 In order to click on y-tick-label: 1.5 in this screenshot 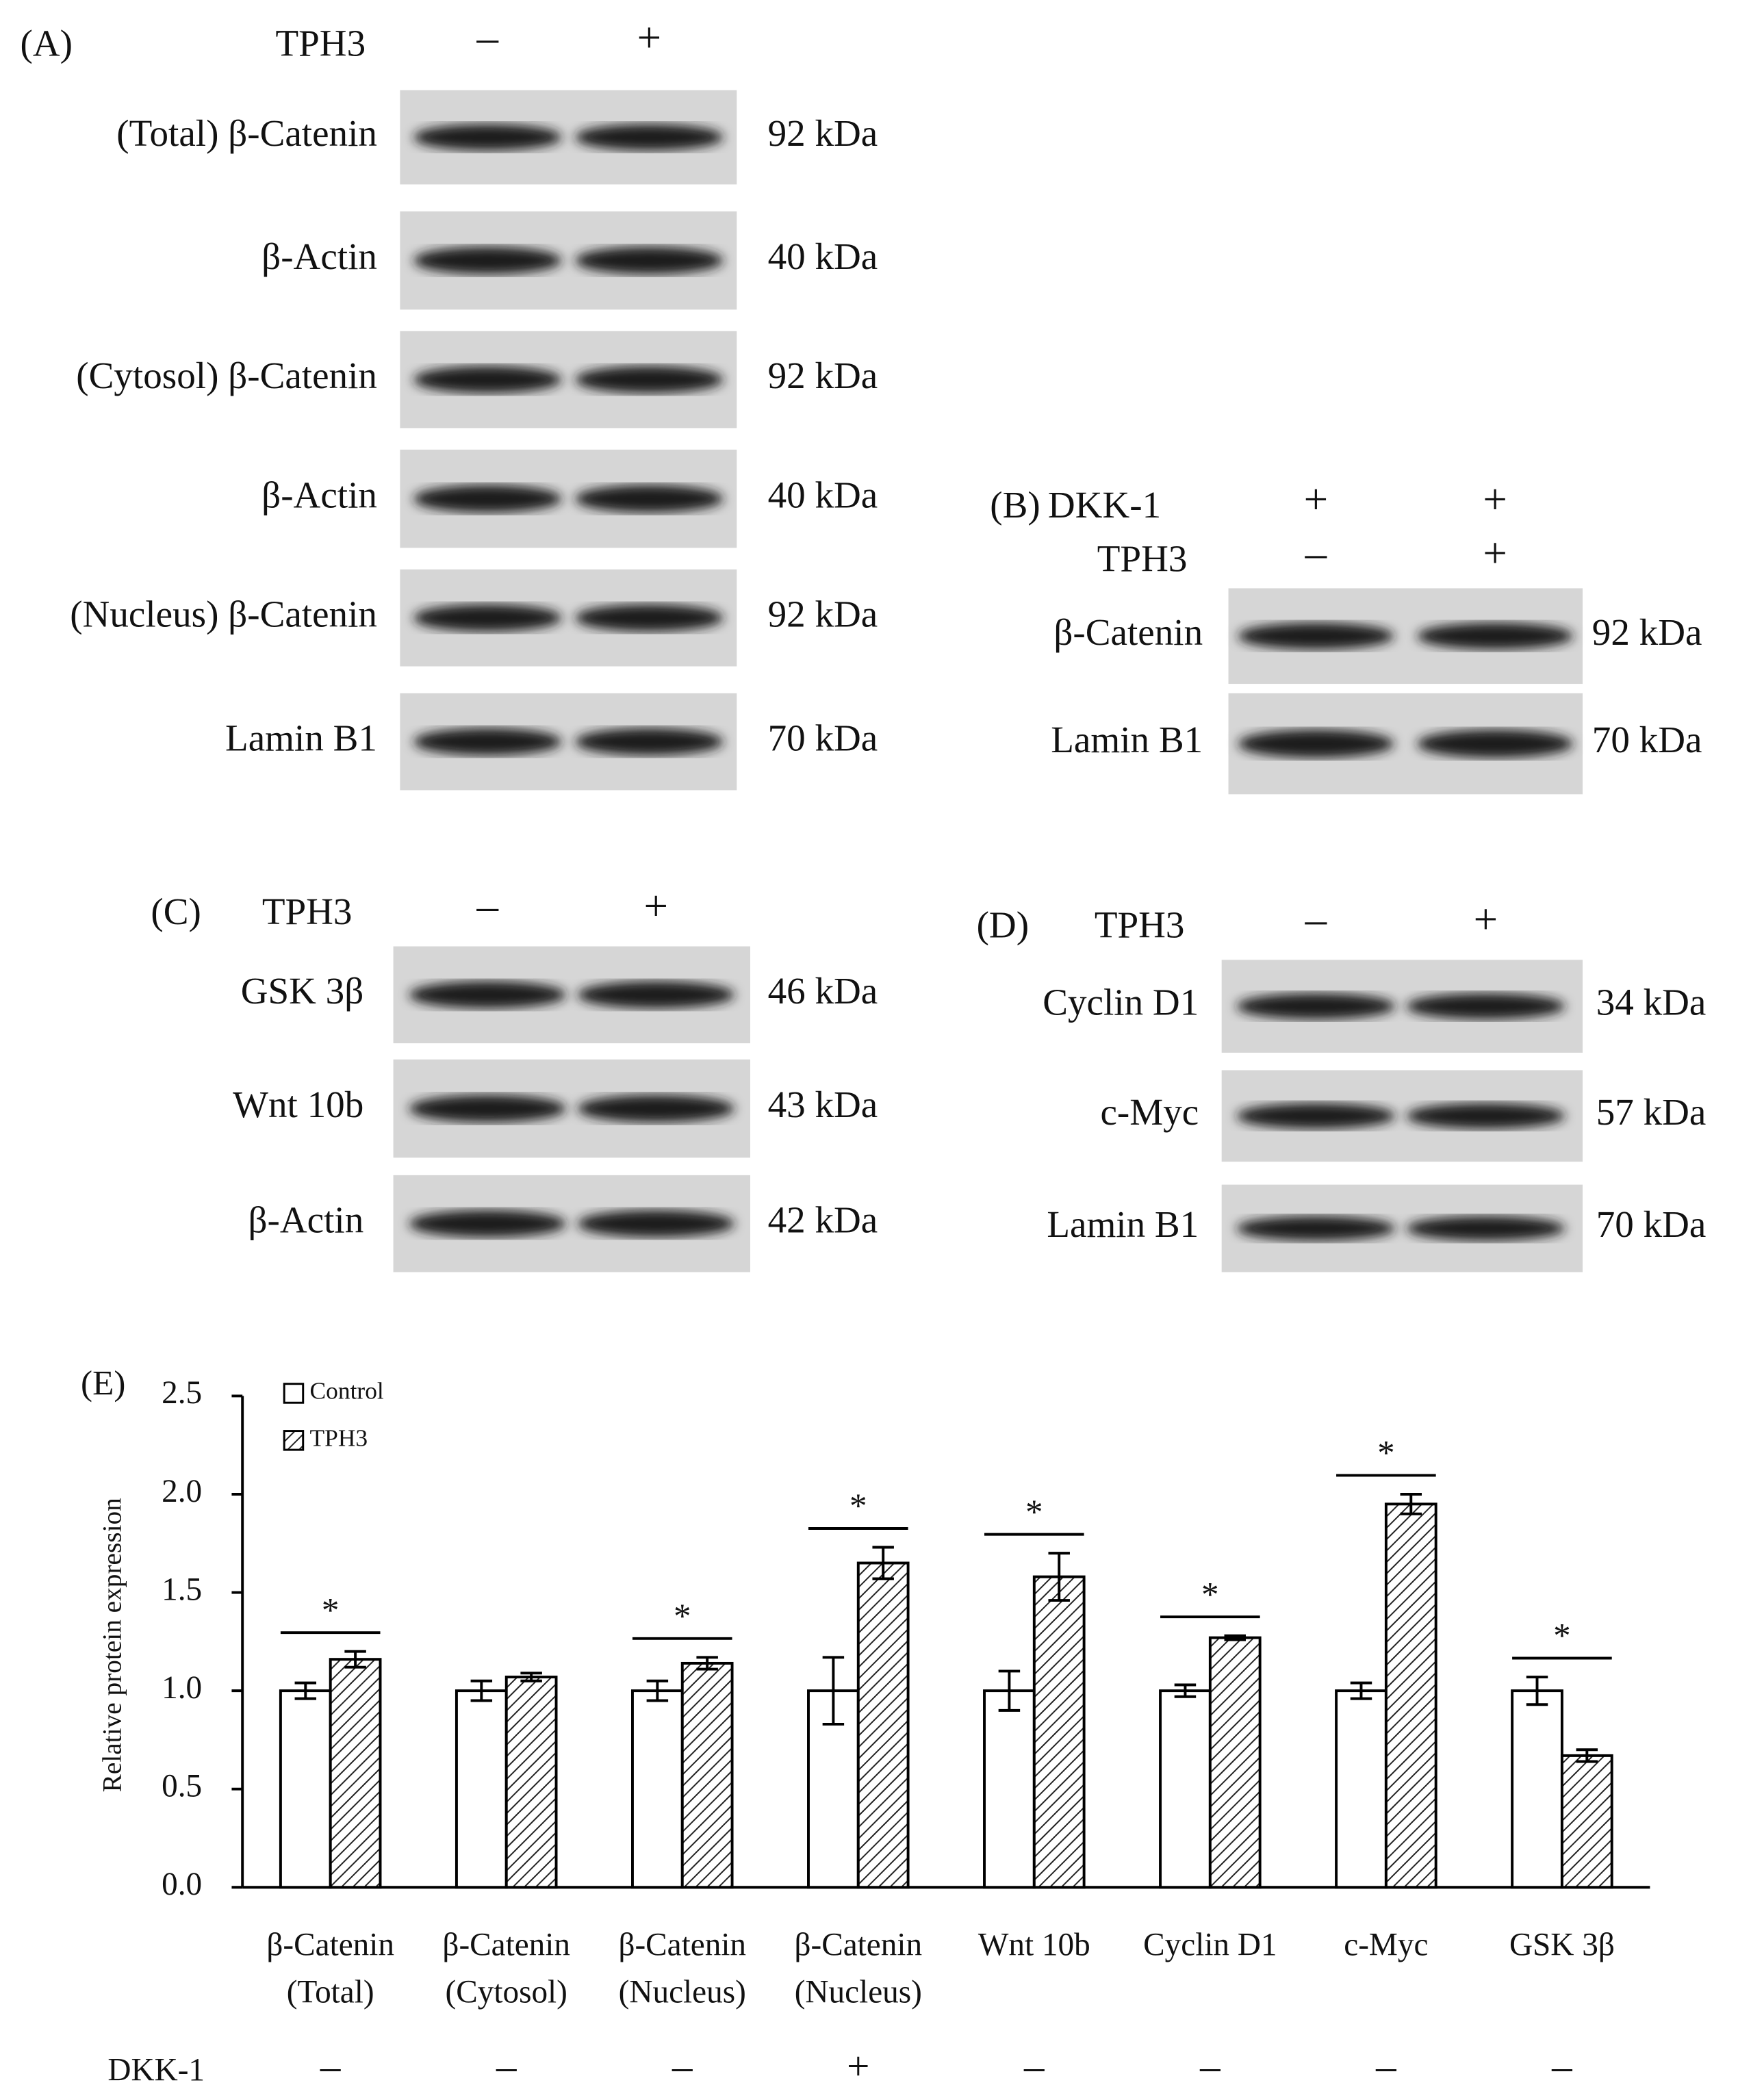, I will do `click(182, 1589)`.